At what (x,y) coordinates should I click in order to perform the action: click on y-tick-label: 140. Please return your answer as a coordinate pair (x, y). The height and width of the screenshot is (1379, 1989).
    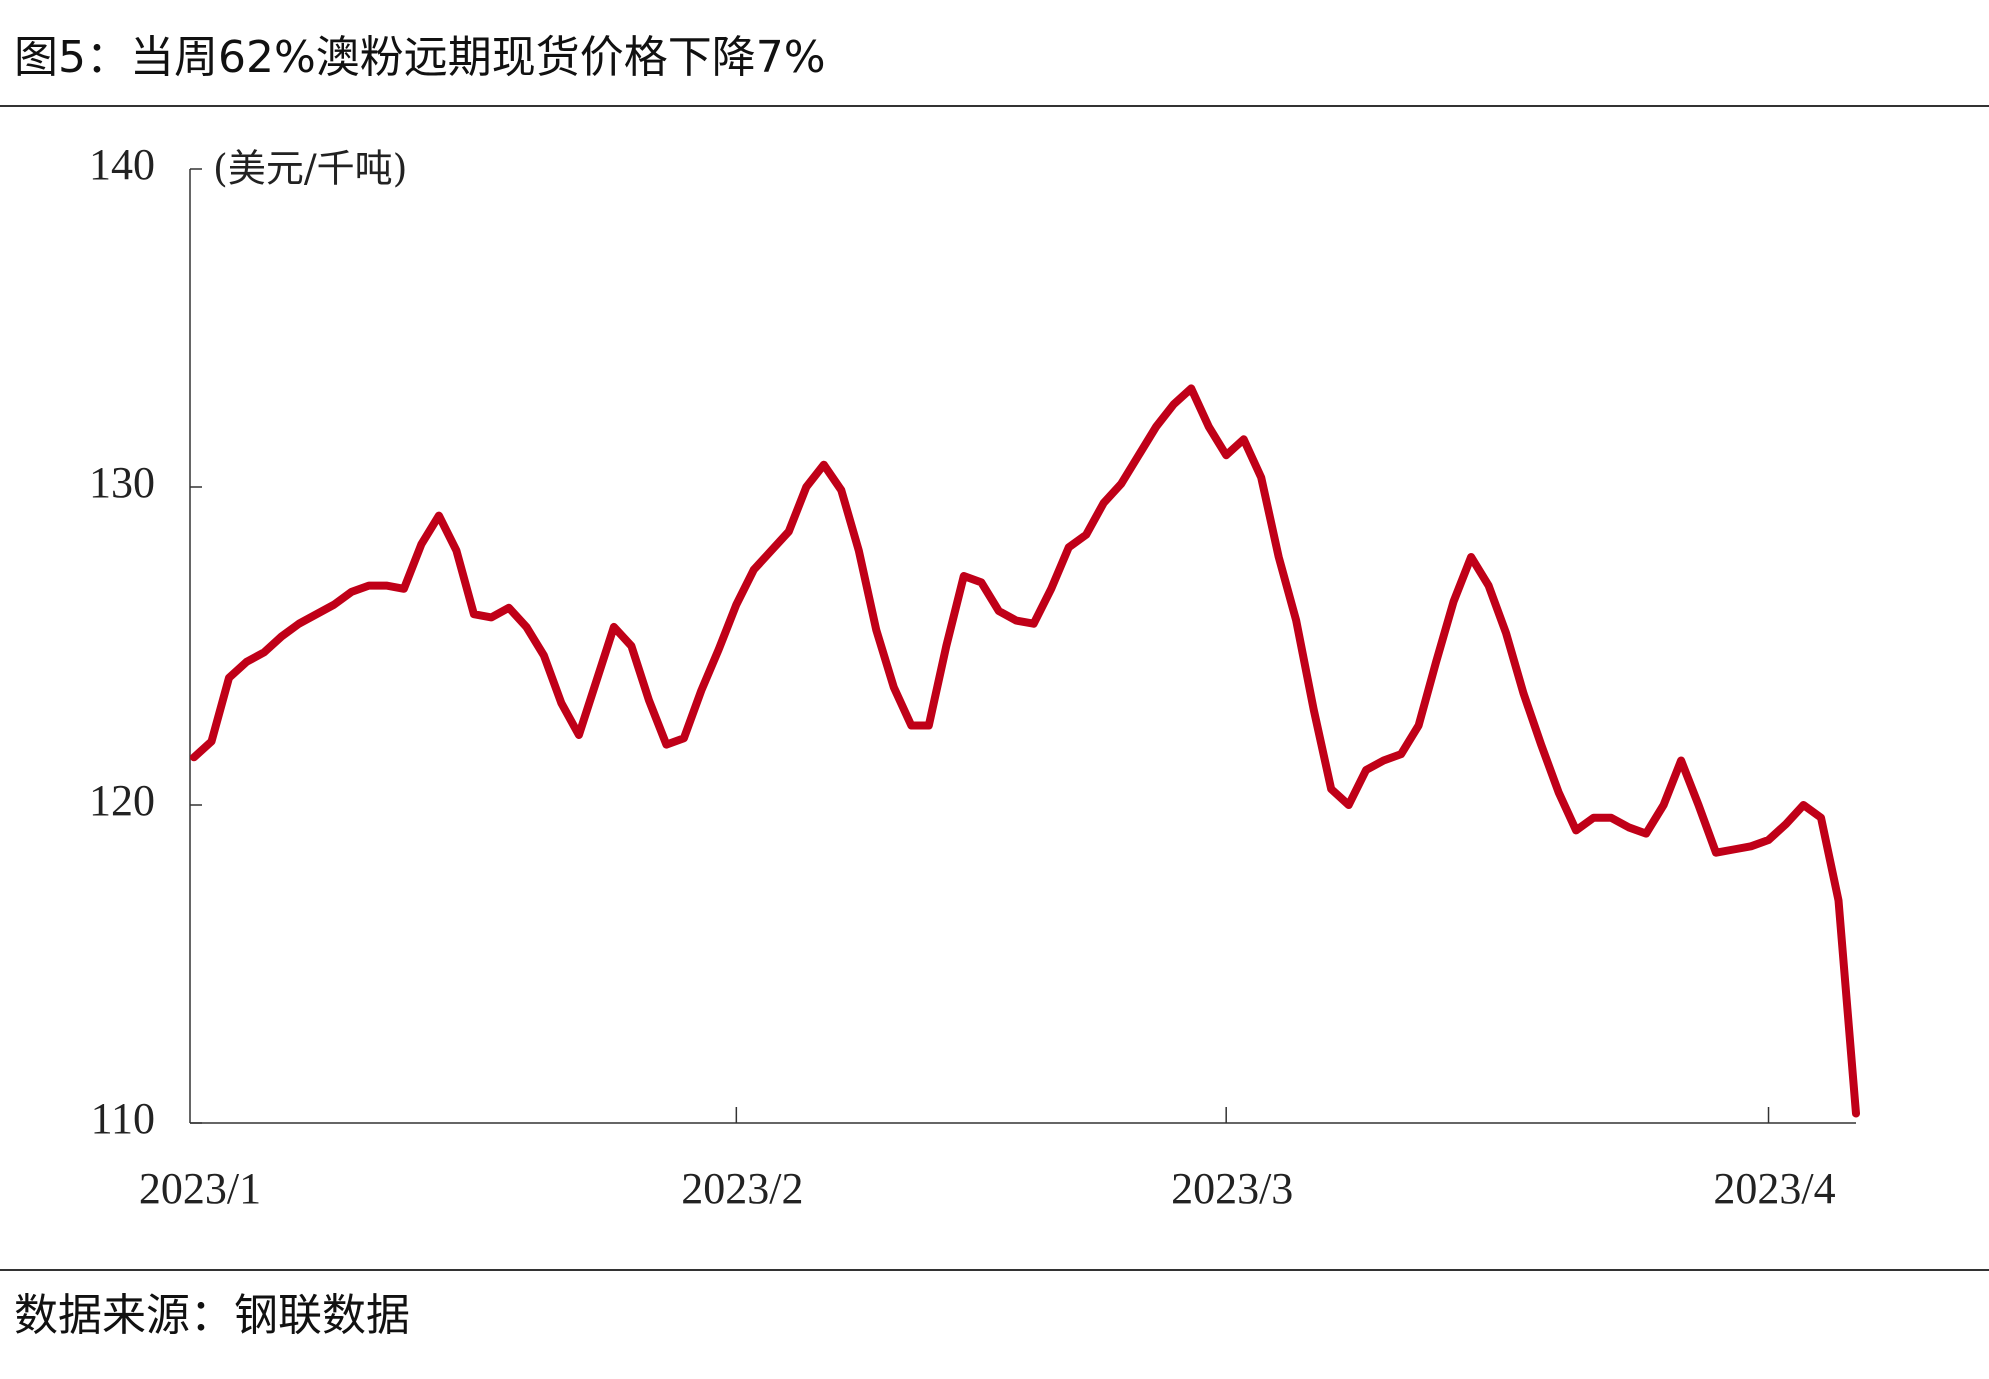
    Looking at the image, I should click on (122, 164).